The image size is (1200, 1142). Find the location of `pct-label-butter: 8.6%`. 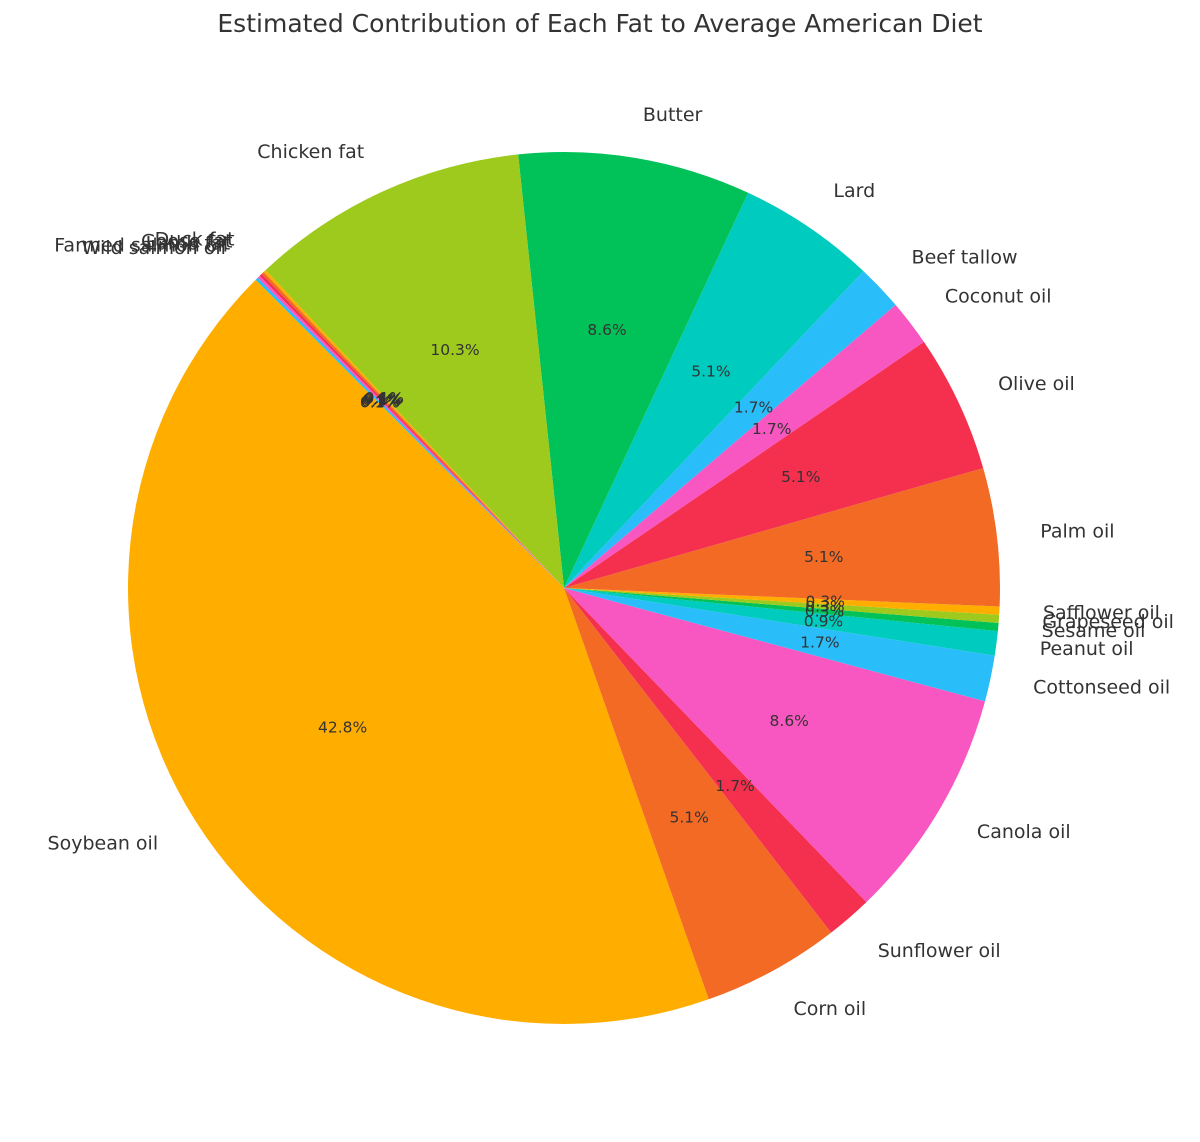

pct-label-butter: 8.6% is located at coordinates (606, 330).